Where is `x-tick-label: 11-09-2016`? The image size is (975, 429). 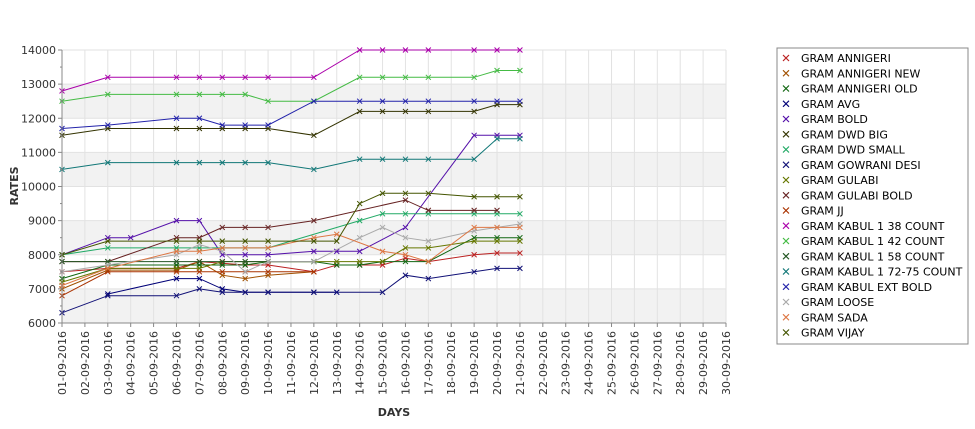 x-tick-label: 11-09-2016 is located at coordinates (291, 363).